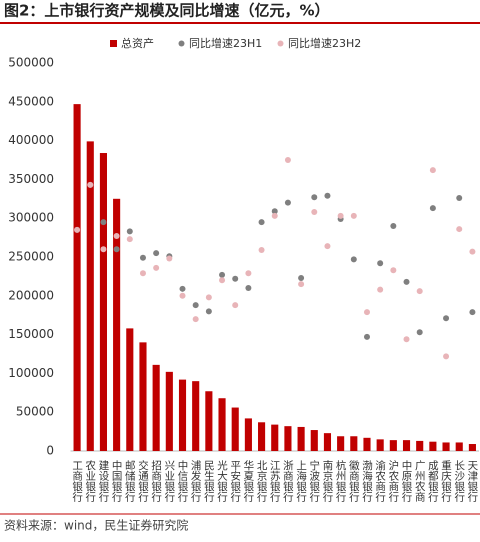 This screenshot has width=480, height=542. What do you see at coordinates (50, 451) in the screenshot?
I see `y-tick-label: 0` at bounding box center [50, 451].